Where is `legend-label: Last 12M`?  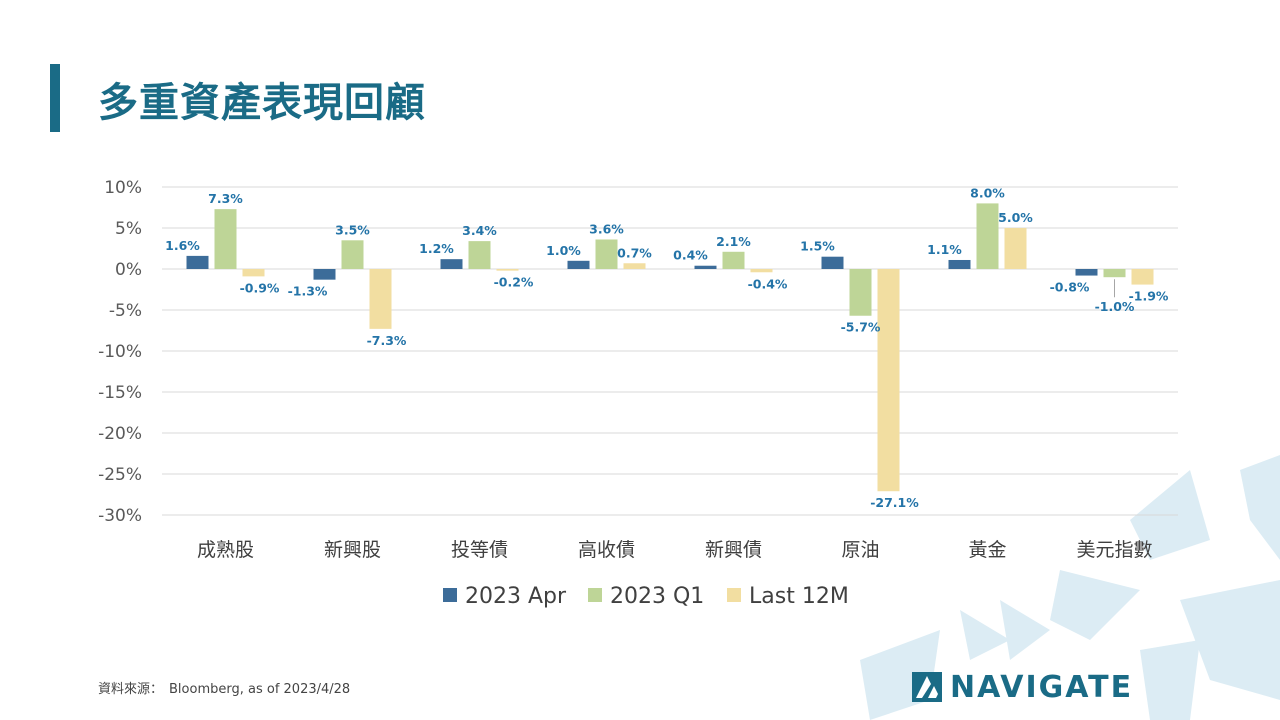
legend-label: Last 12M is located at coordinates (799, 596).